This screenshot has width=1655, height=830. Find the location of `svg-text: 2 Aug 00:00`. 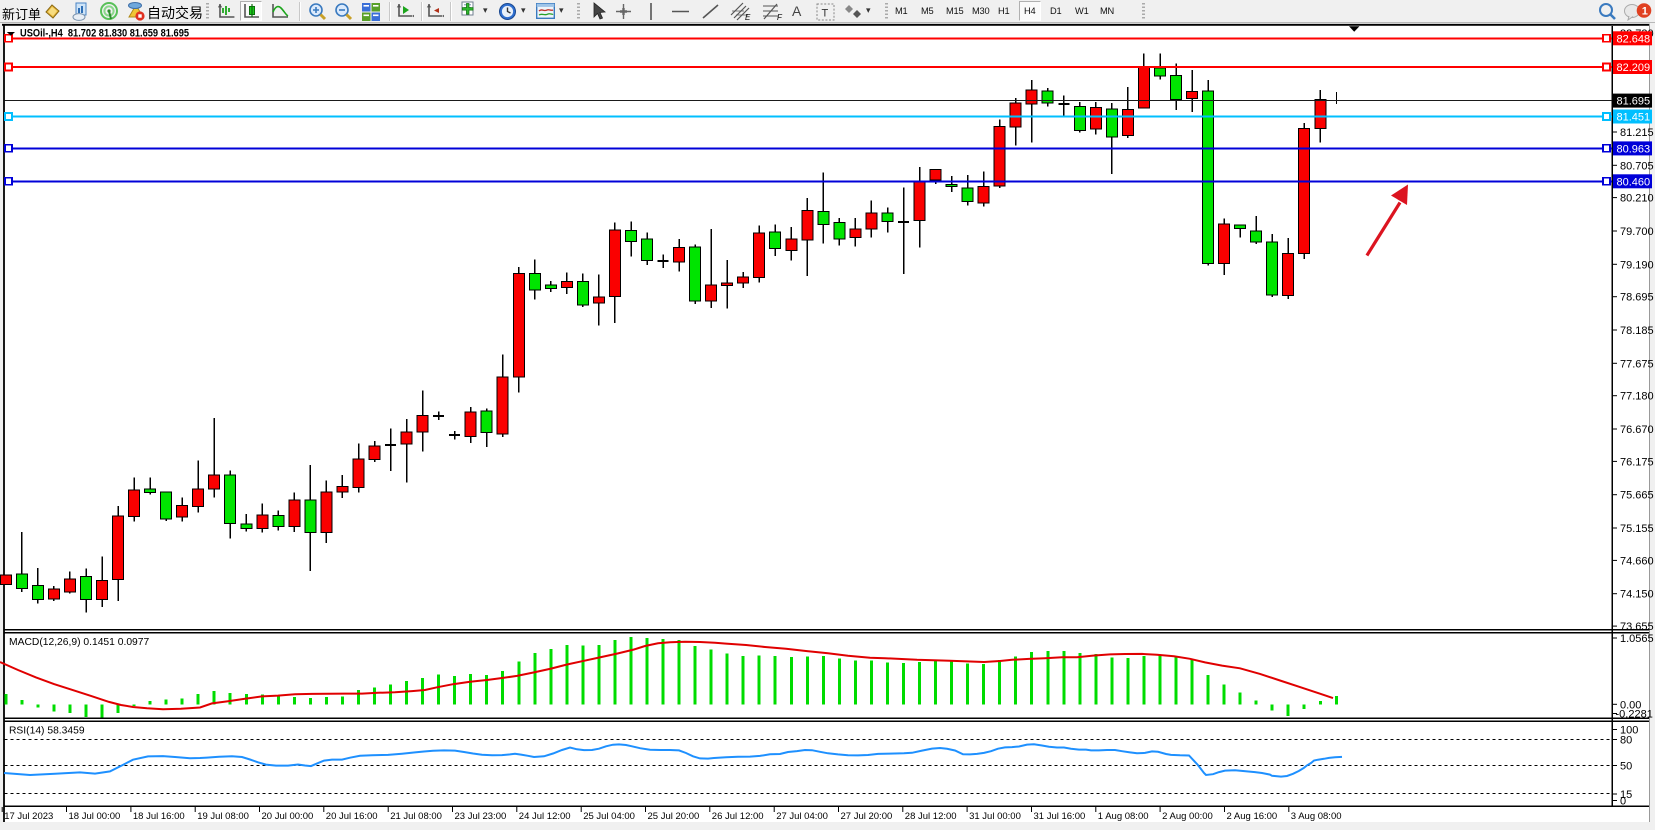

svg-text: 2 Aug 00:00 is located at coordinates (1187, 816).